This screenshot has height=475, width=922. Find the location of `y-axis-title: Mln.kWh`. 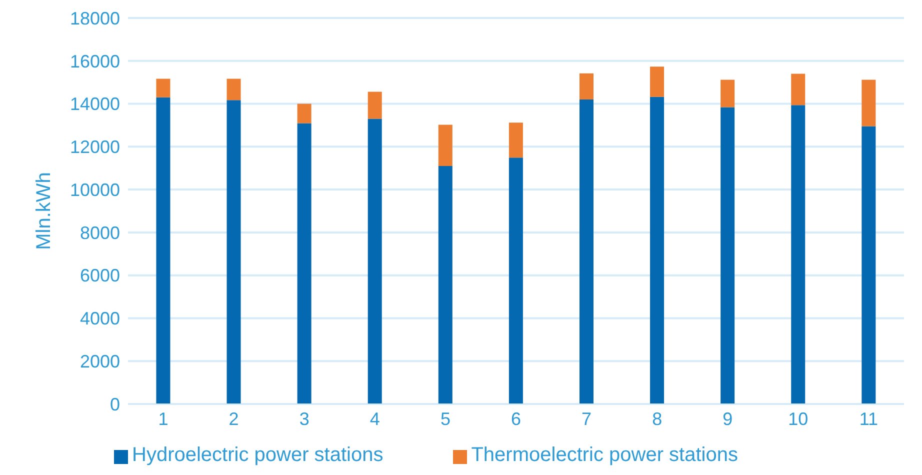

y-axis-title: Mln.kWh is located at coordinates (44, 211).